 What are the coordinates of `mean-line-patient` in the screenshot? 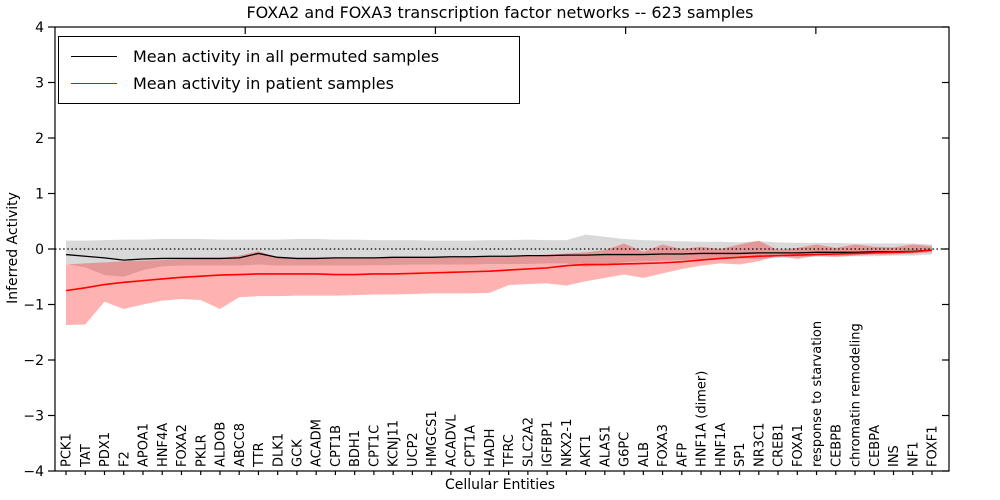 It's located at (499, 270).